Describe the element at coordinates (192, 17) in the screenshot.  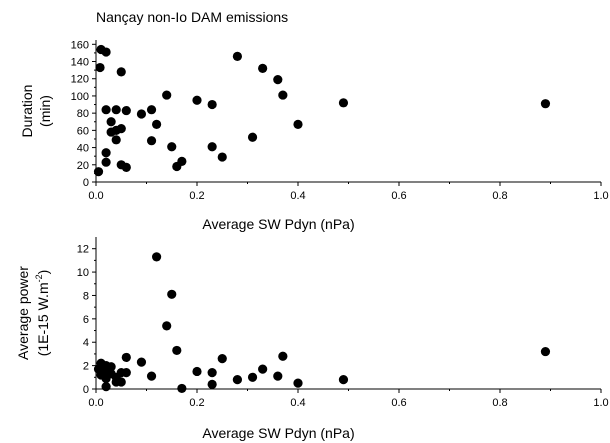
I see `figure-title: Nançay non-Io DAM emissions` at that location.